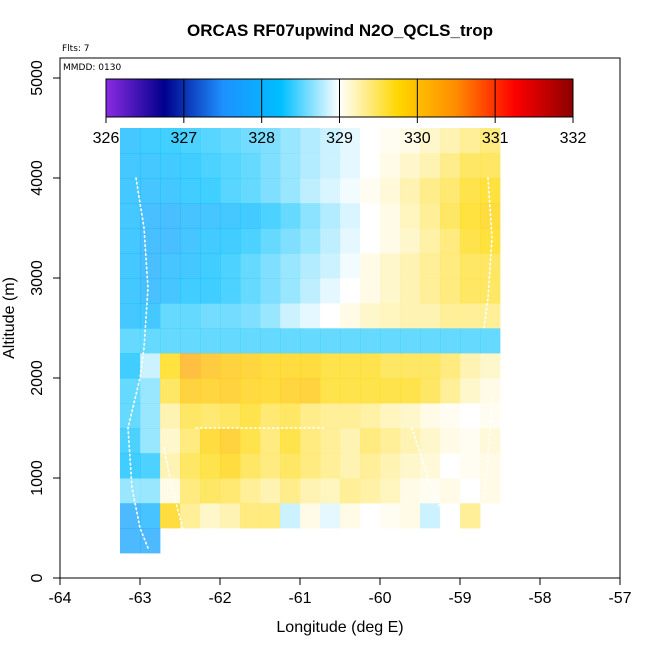 The height and width of the screenshot is (650, 650). I want to click on y-tick-label: 2000, so click(37, 378).